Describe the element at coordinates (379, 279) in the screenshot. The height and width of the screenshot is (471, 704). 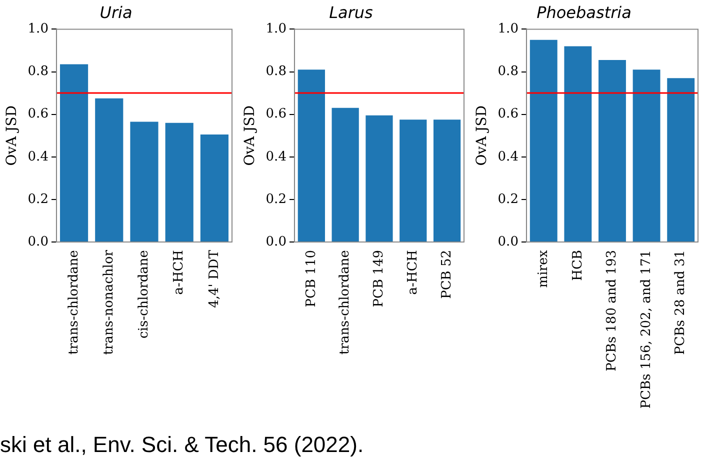
I see `x-tick-label: PCB 149` at that location.